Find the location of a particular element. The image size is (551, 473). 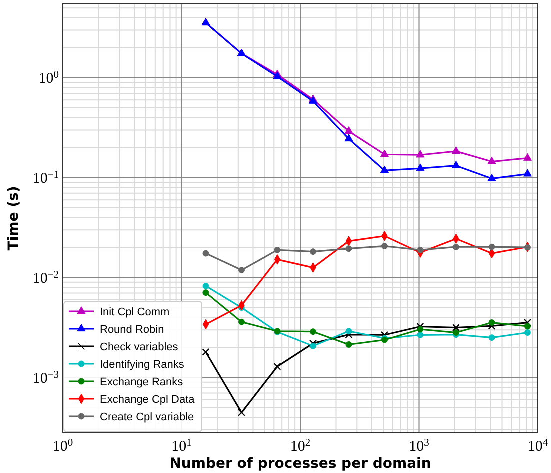

legend-label: Init Cpl Comm is located at coordinates (135, 312).